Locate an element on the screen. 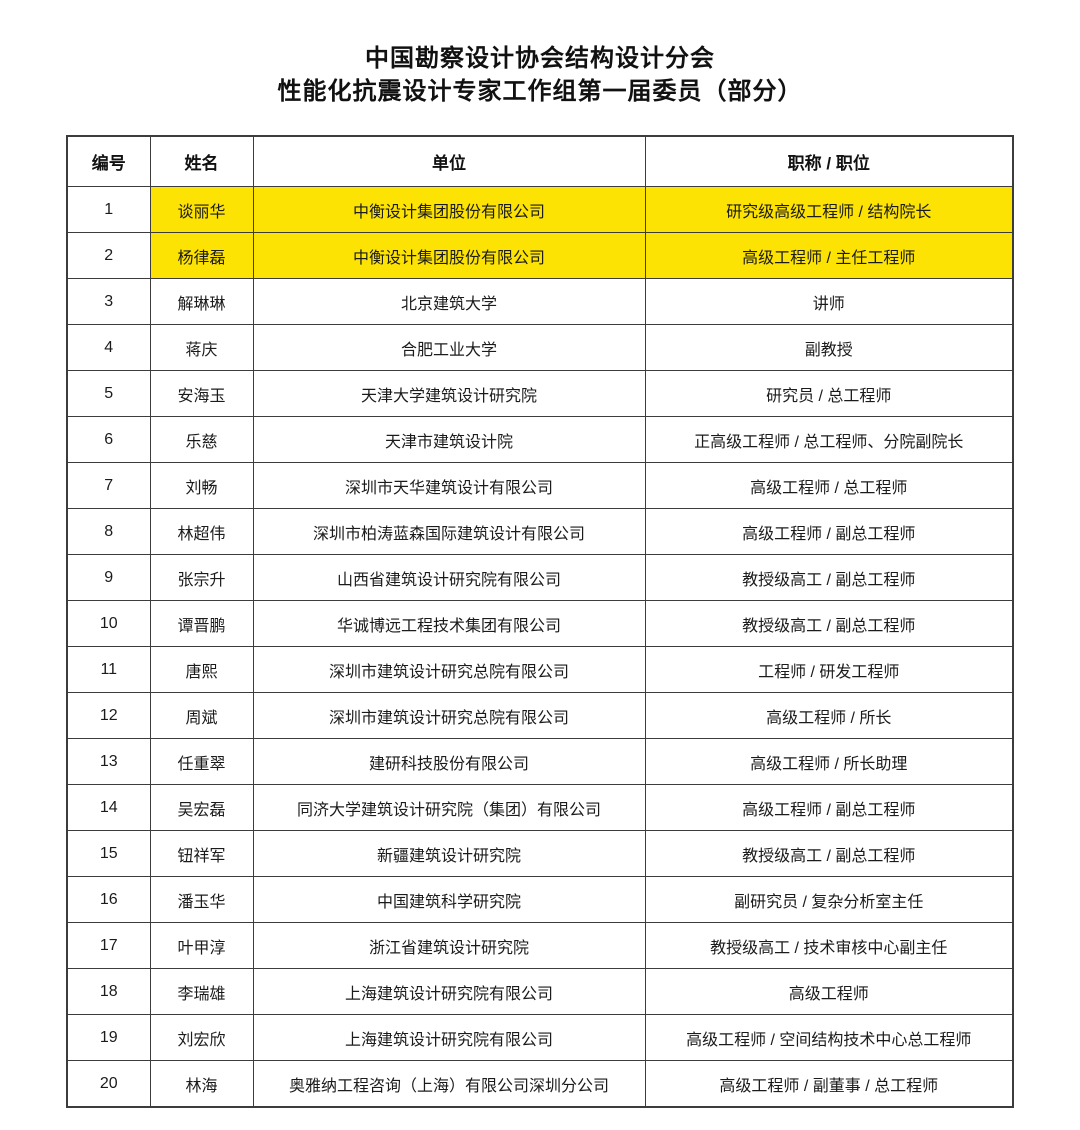 The width and height of the screenshot is (1080, 1130). table-row: 19 刘宏欣 上海建筑设计研究院有限公司 高级工程师 / 空间结构技术中心总工程师 is located at coordinates (540, 1037).